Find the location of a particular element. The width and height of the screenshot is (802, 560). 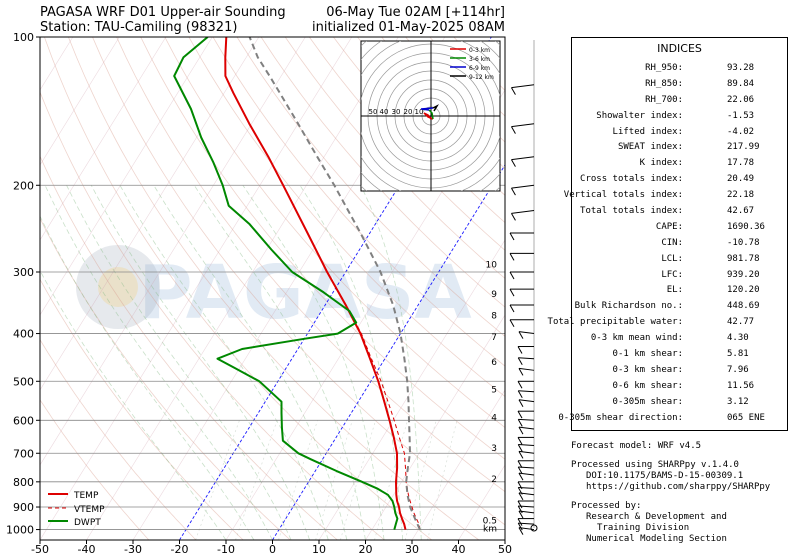

watermark-logo-ring is located at coordinates (118, 287).